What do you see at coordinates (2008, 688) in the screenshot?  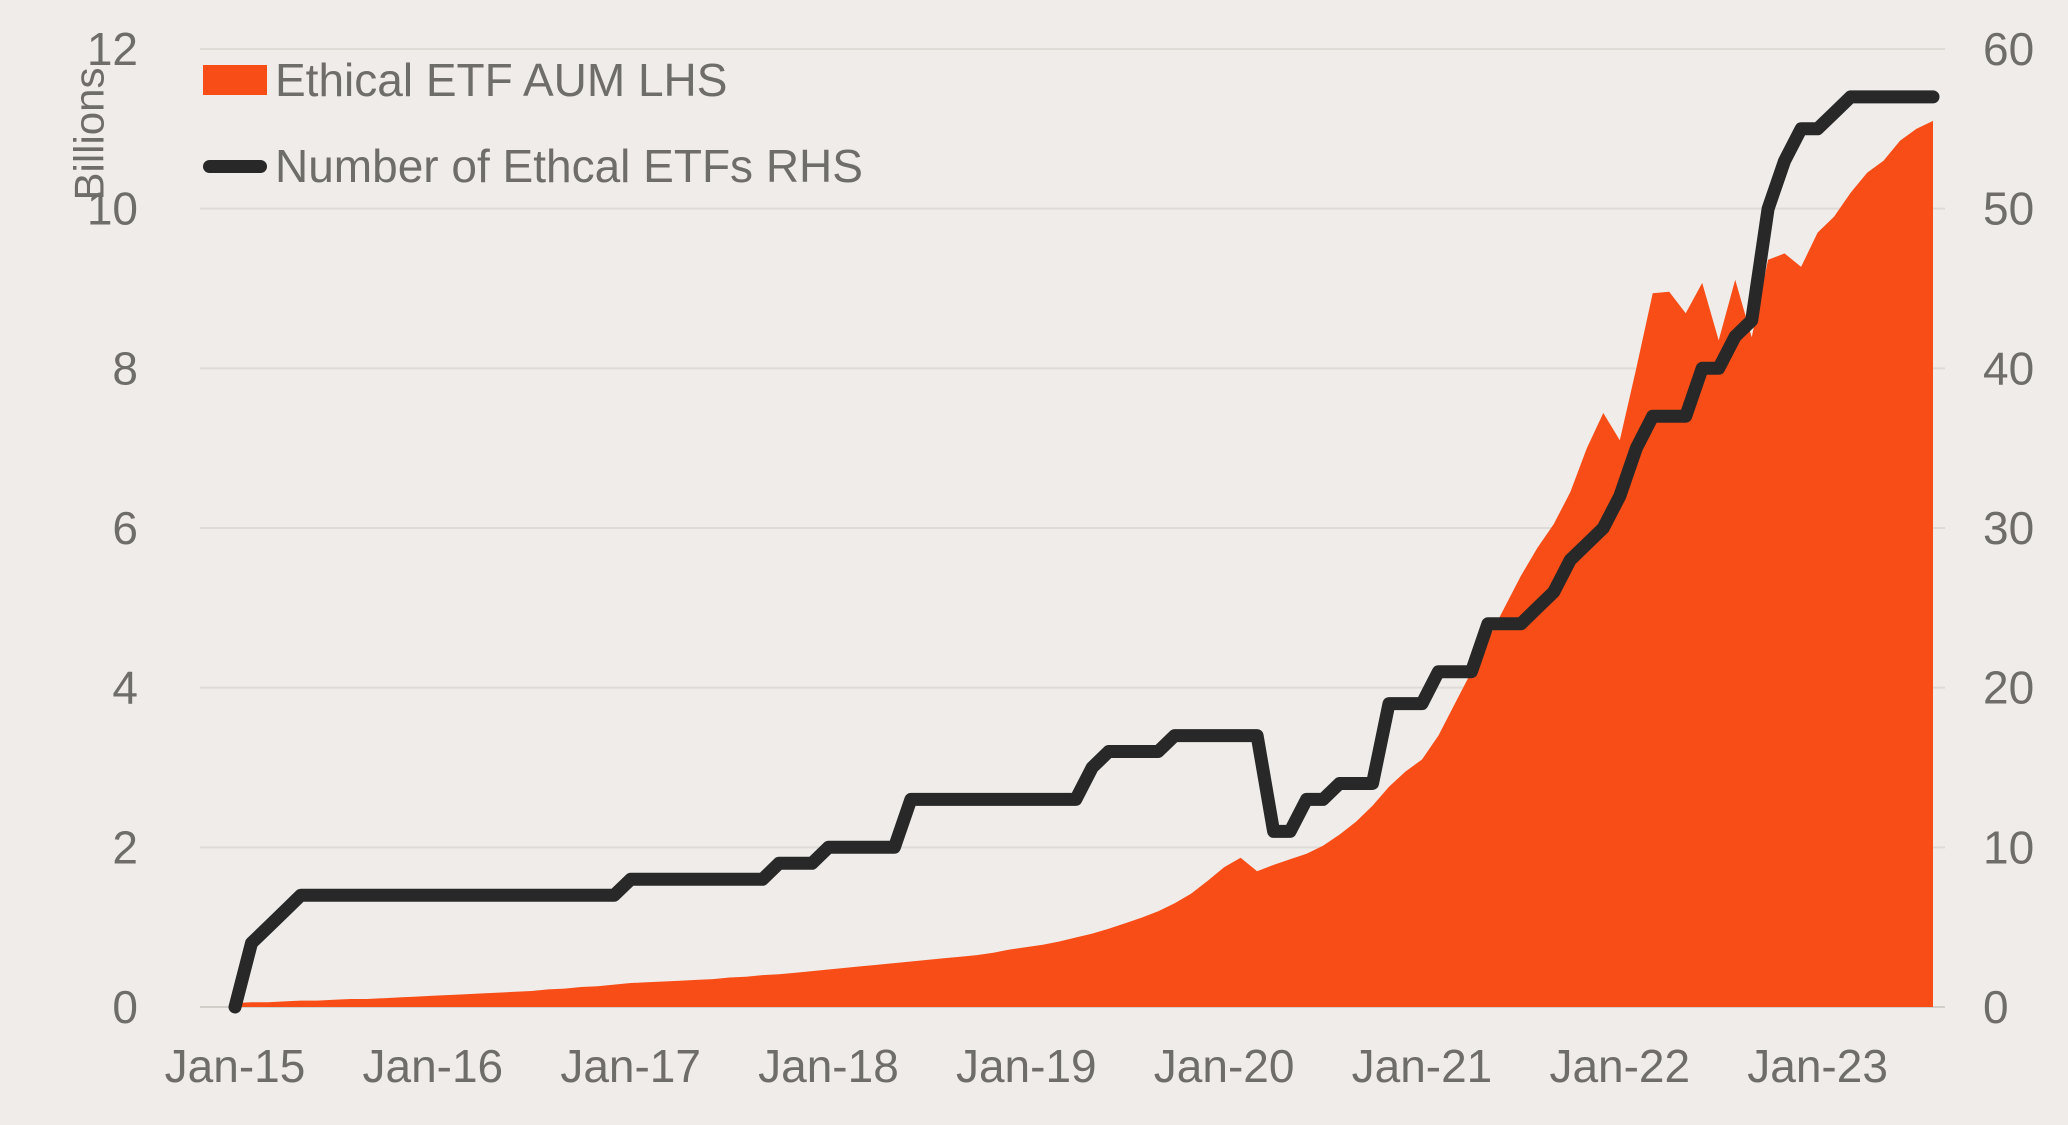 I see `y-right-tick-label: 20` at bounding box center [2008, 688].